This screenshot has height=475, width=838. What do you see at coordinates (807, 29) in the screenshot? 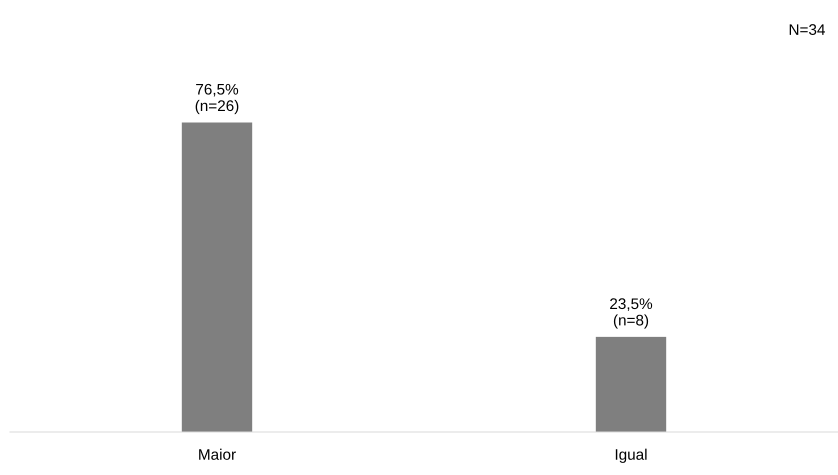
I see `text: N=34` at bounding box center [807, 29].